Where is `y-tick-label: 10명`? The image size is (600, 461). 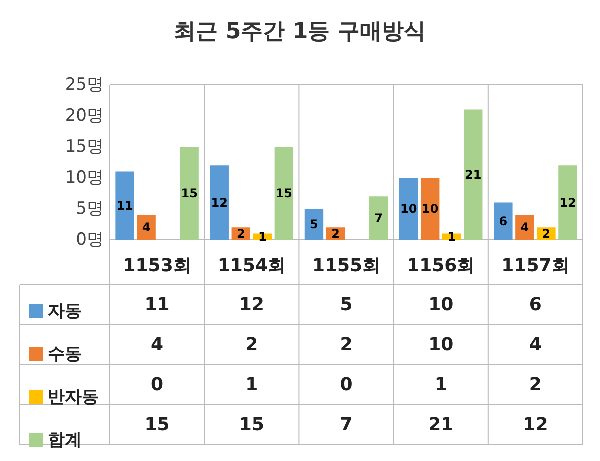
y-tick-label: 10명 is located at coordinates (84, 178).